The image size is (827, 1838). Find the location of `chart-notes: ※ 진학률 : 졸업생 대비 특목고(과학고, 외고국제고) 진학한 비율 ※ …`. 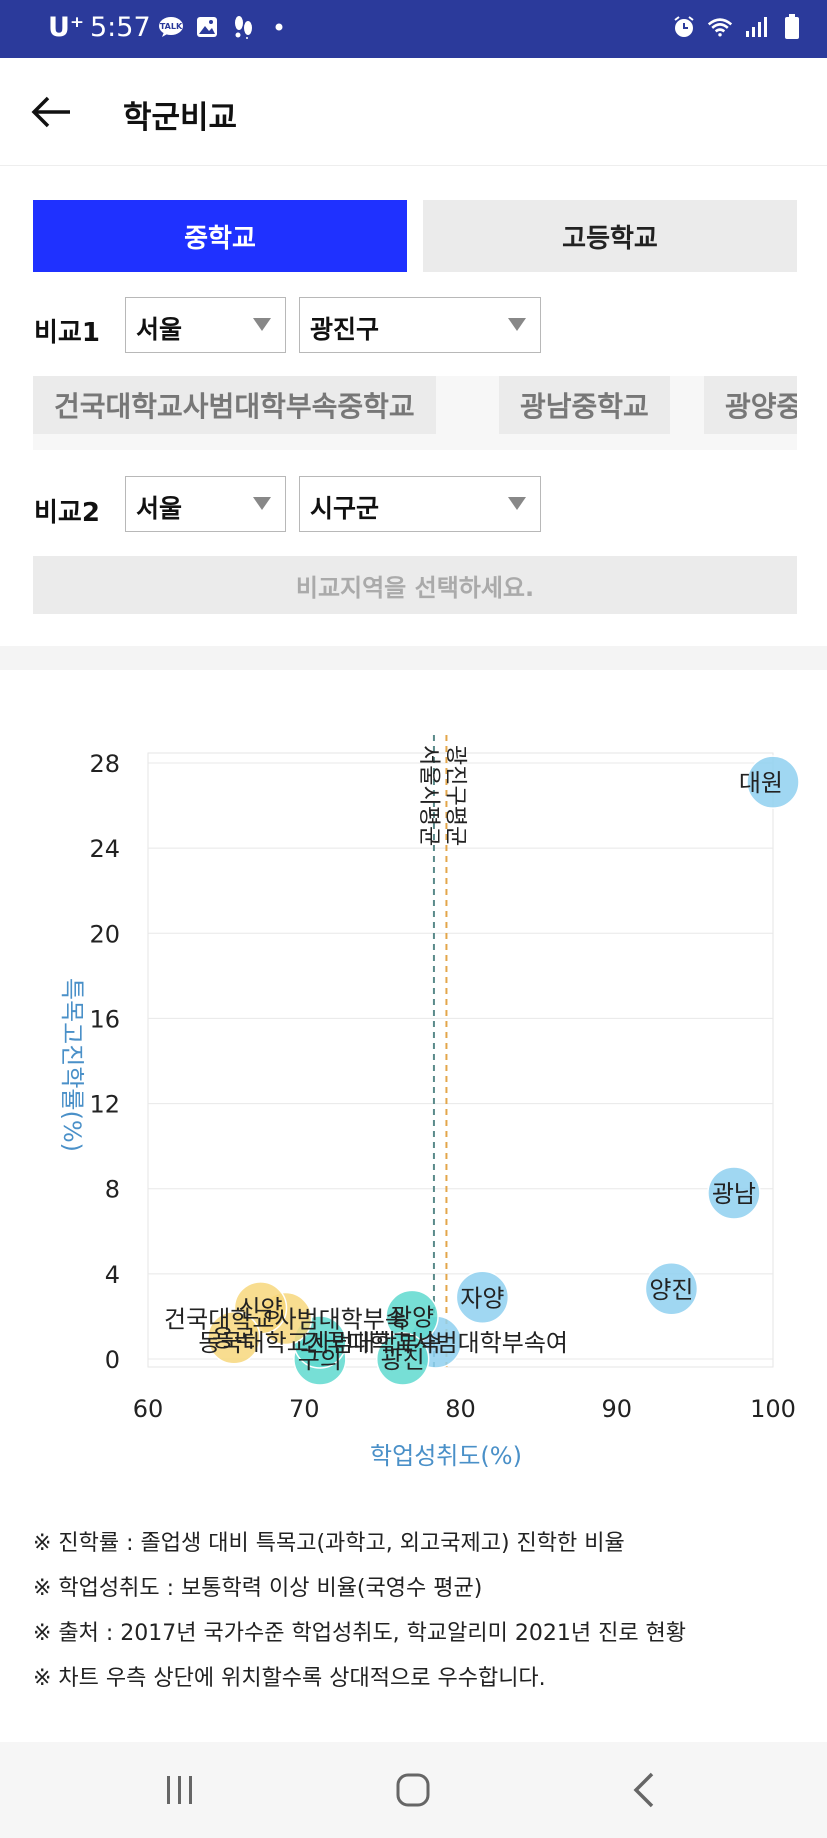

chart-notes: ※ 진학률 : 졸업생 대비 특목고(과학고, 외고국제고) 진학한 비율 ※ … is located at coordinates (359, 1614).